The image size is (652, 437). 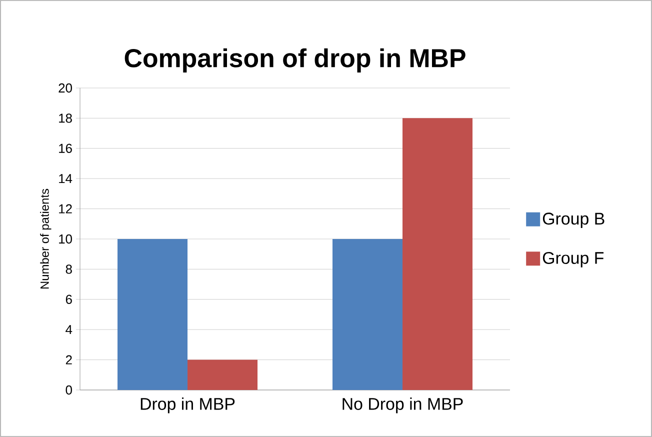 What do you see at coordinates (69, 390) in the screenshot?
I see `y-tick-label: 0` at bounding box center [69, 390].